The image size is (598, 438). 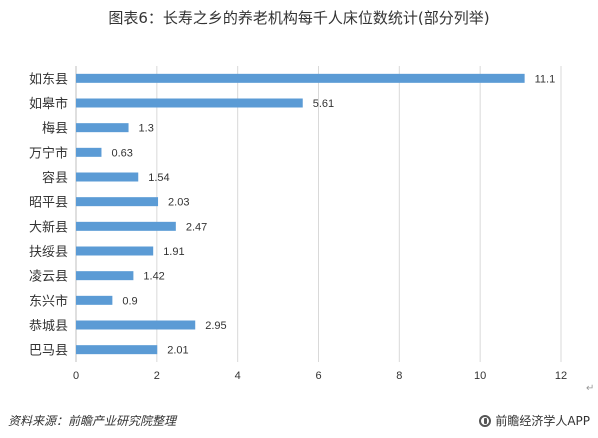 What do you see at coordinates (196, 227) in the screenshot?
I see `value-label: 2.47` at bounding box center [196, 227].